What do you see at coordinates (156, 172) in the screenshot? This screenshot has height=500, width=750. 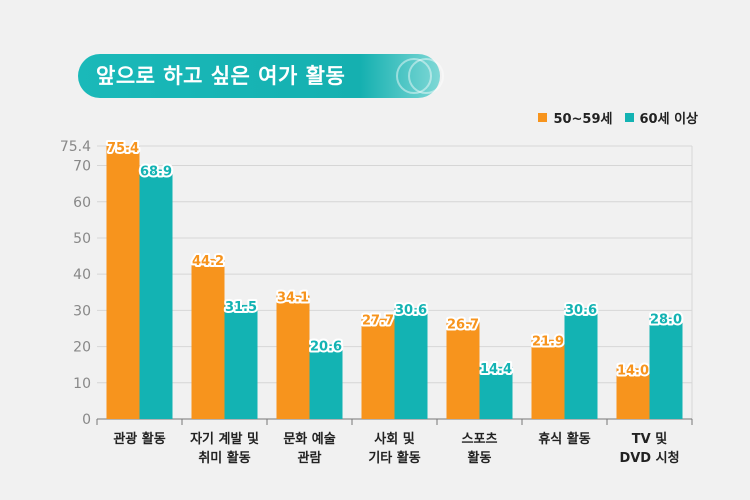 I see `data-label: 68.9` at bounding box center [156, 172].